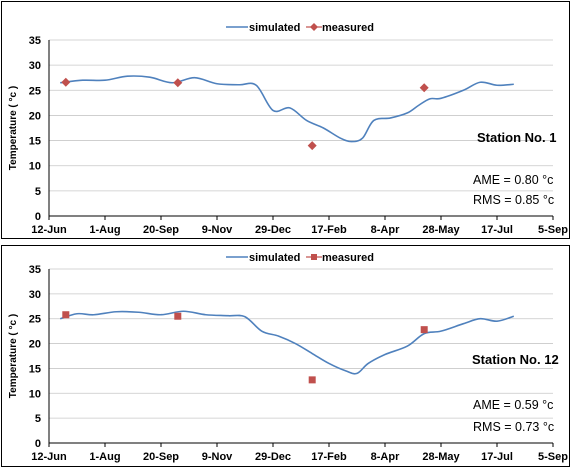  What do you see at coordinates (513, 427) in the screenshot?
I see `rms-annotation: RMS = 0.73 °c` at bounding box center [513, 427].